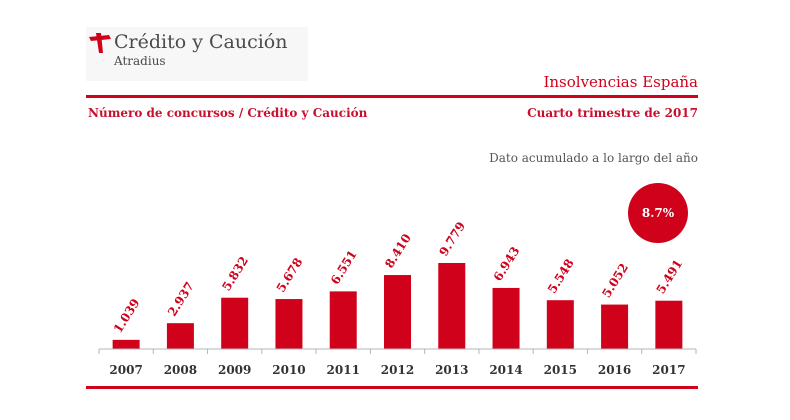 This screenshot has height=420, width=790. What do you see at coordinates (560, 370) in the screenshot?
I see `x-tick-label-2015: 2015` at bounding box center [560, 370].